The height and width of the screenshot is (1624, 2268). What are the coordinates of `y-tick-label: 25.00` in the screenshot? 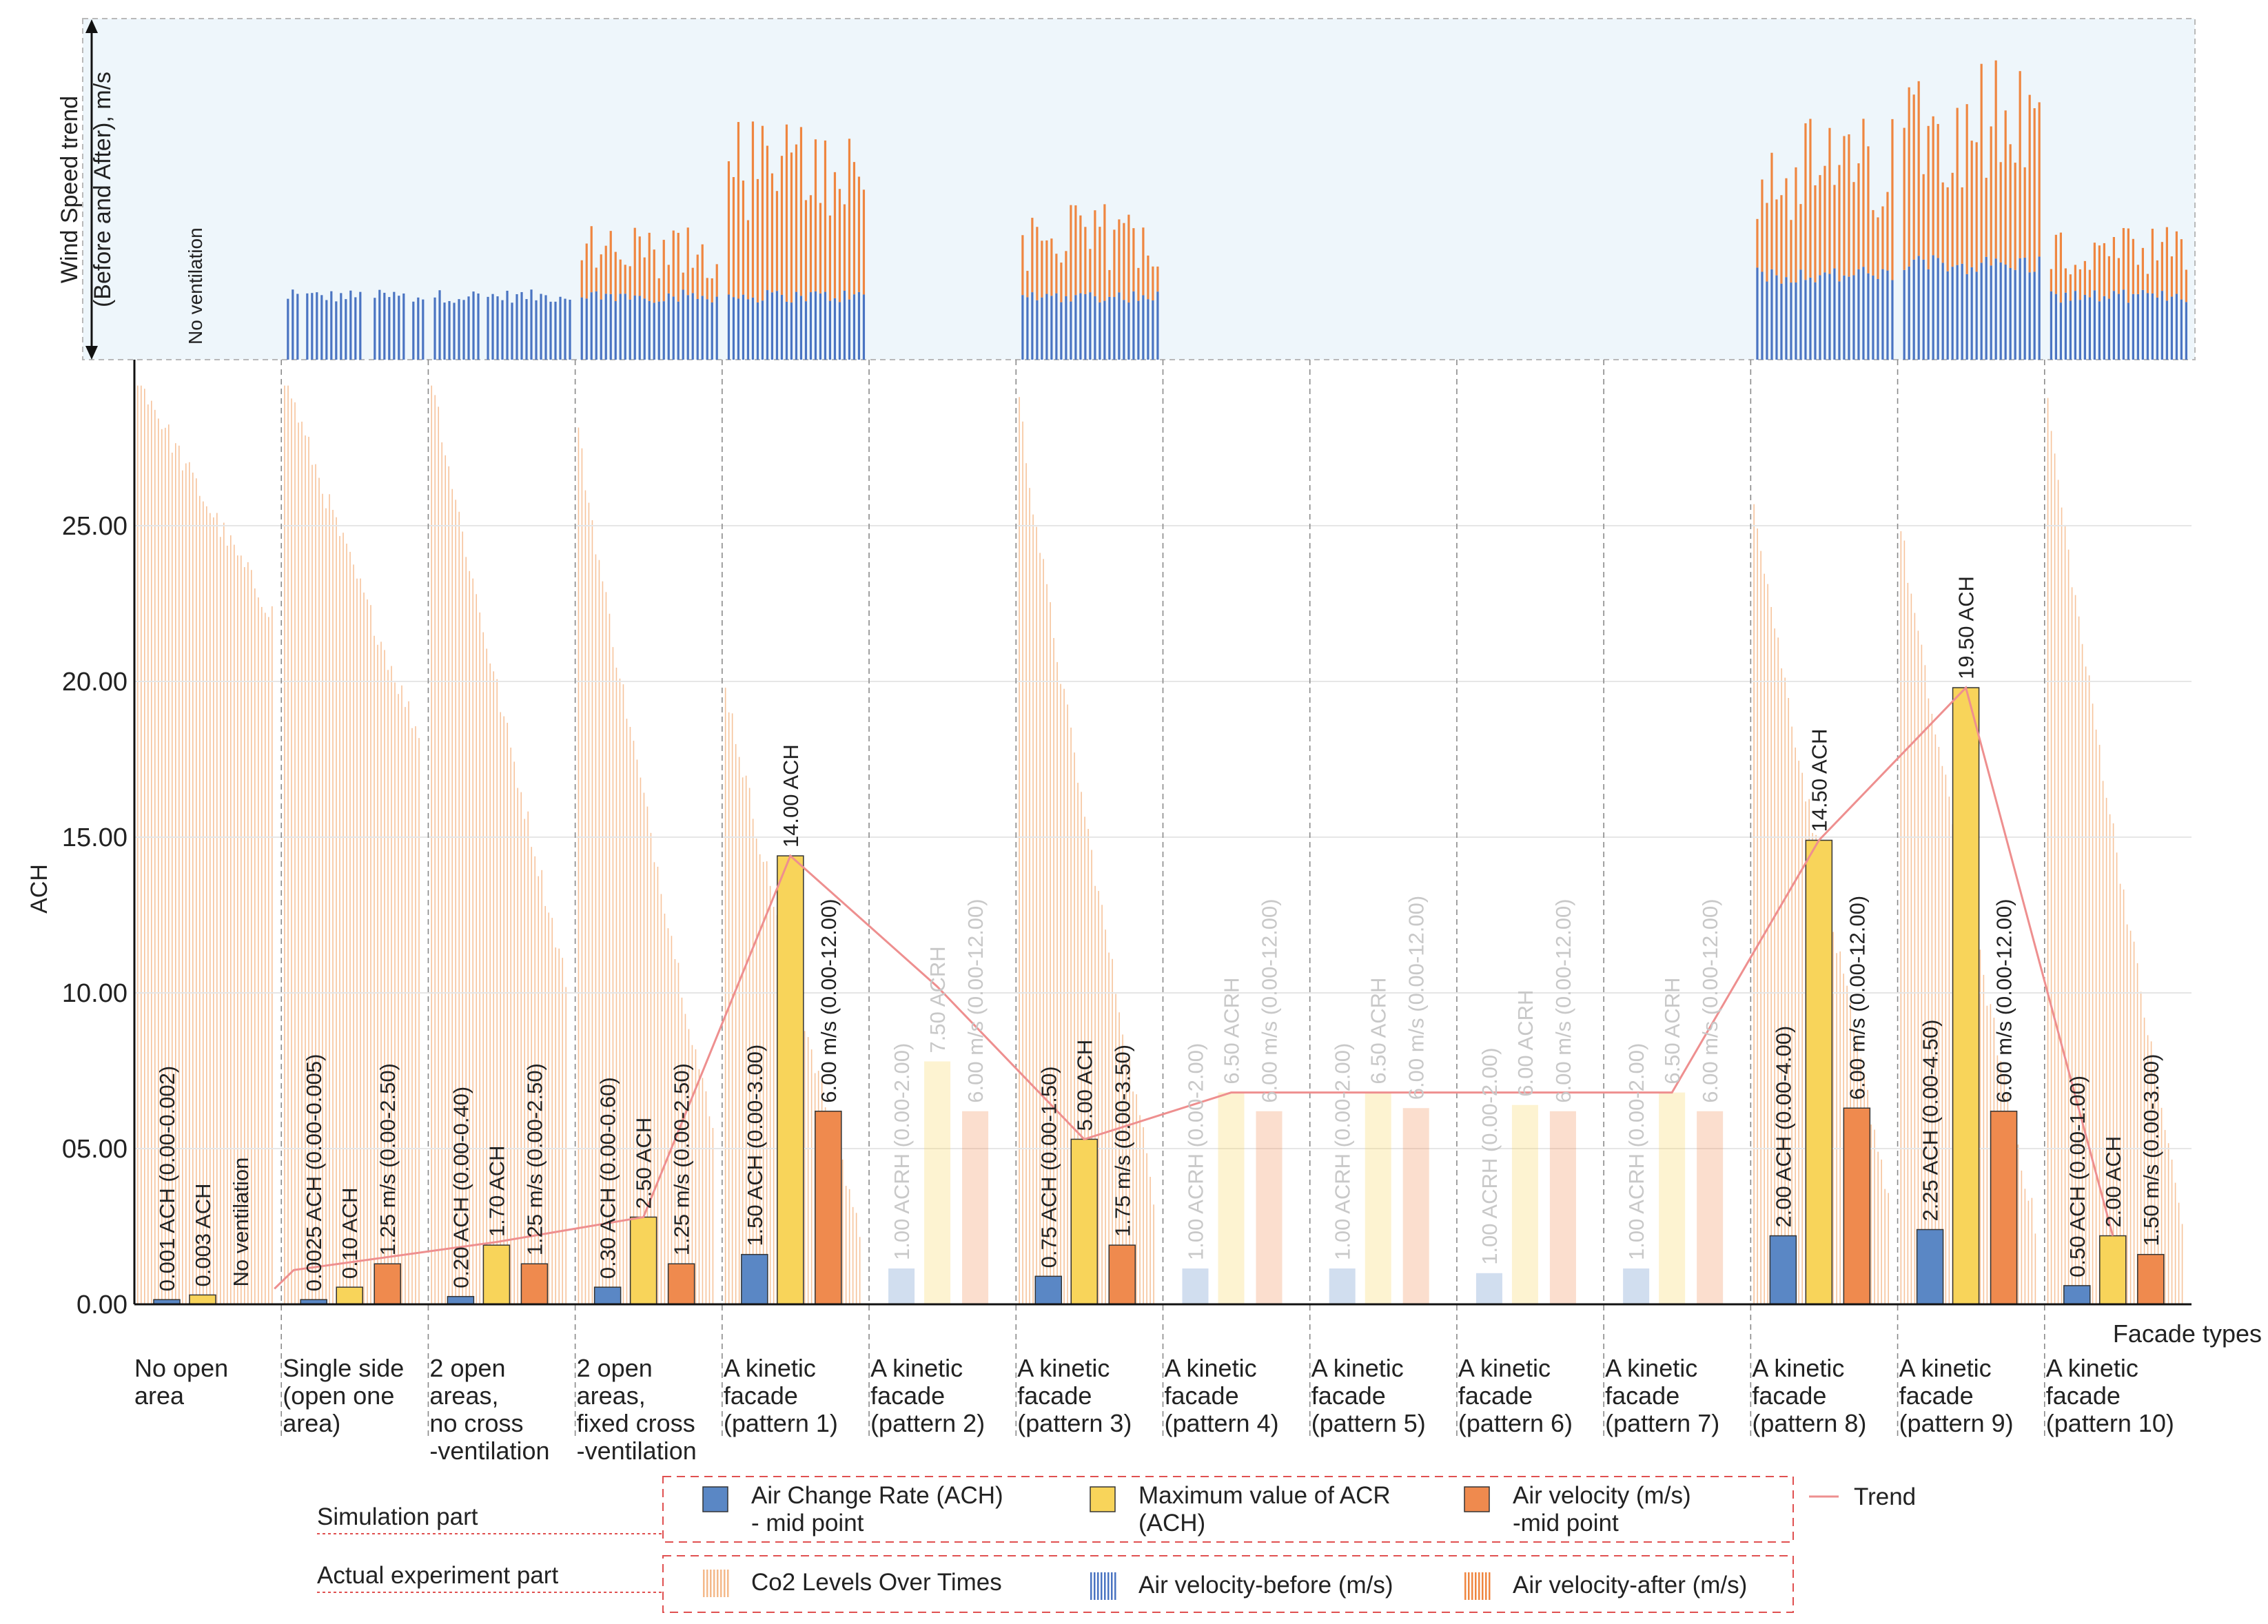 It's located at (94, 527).